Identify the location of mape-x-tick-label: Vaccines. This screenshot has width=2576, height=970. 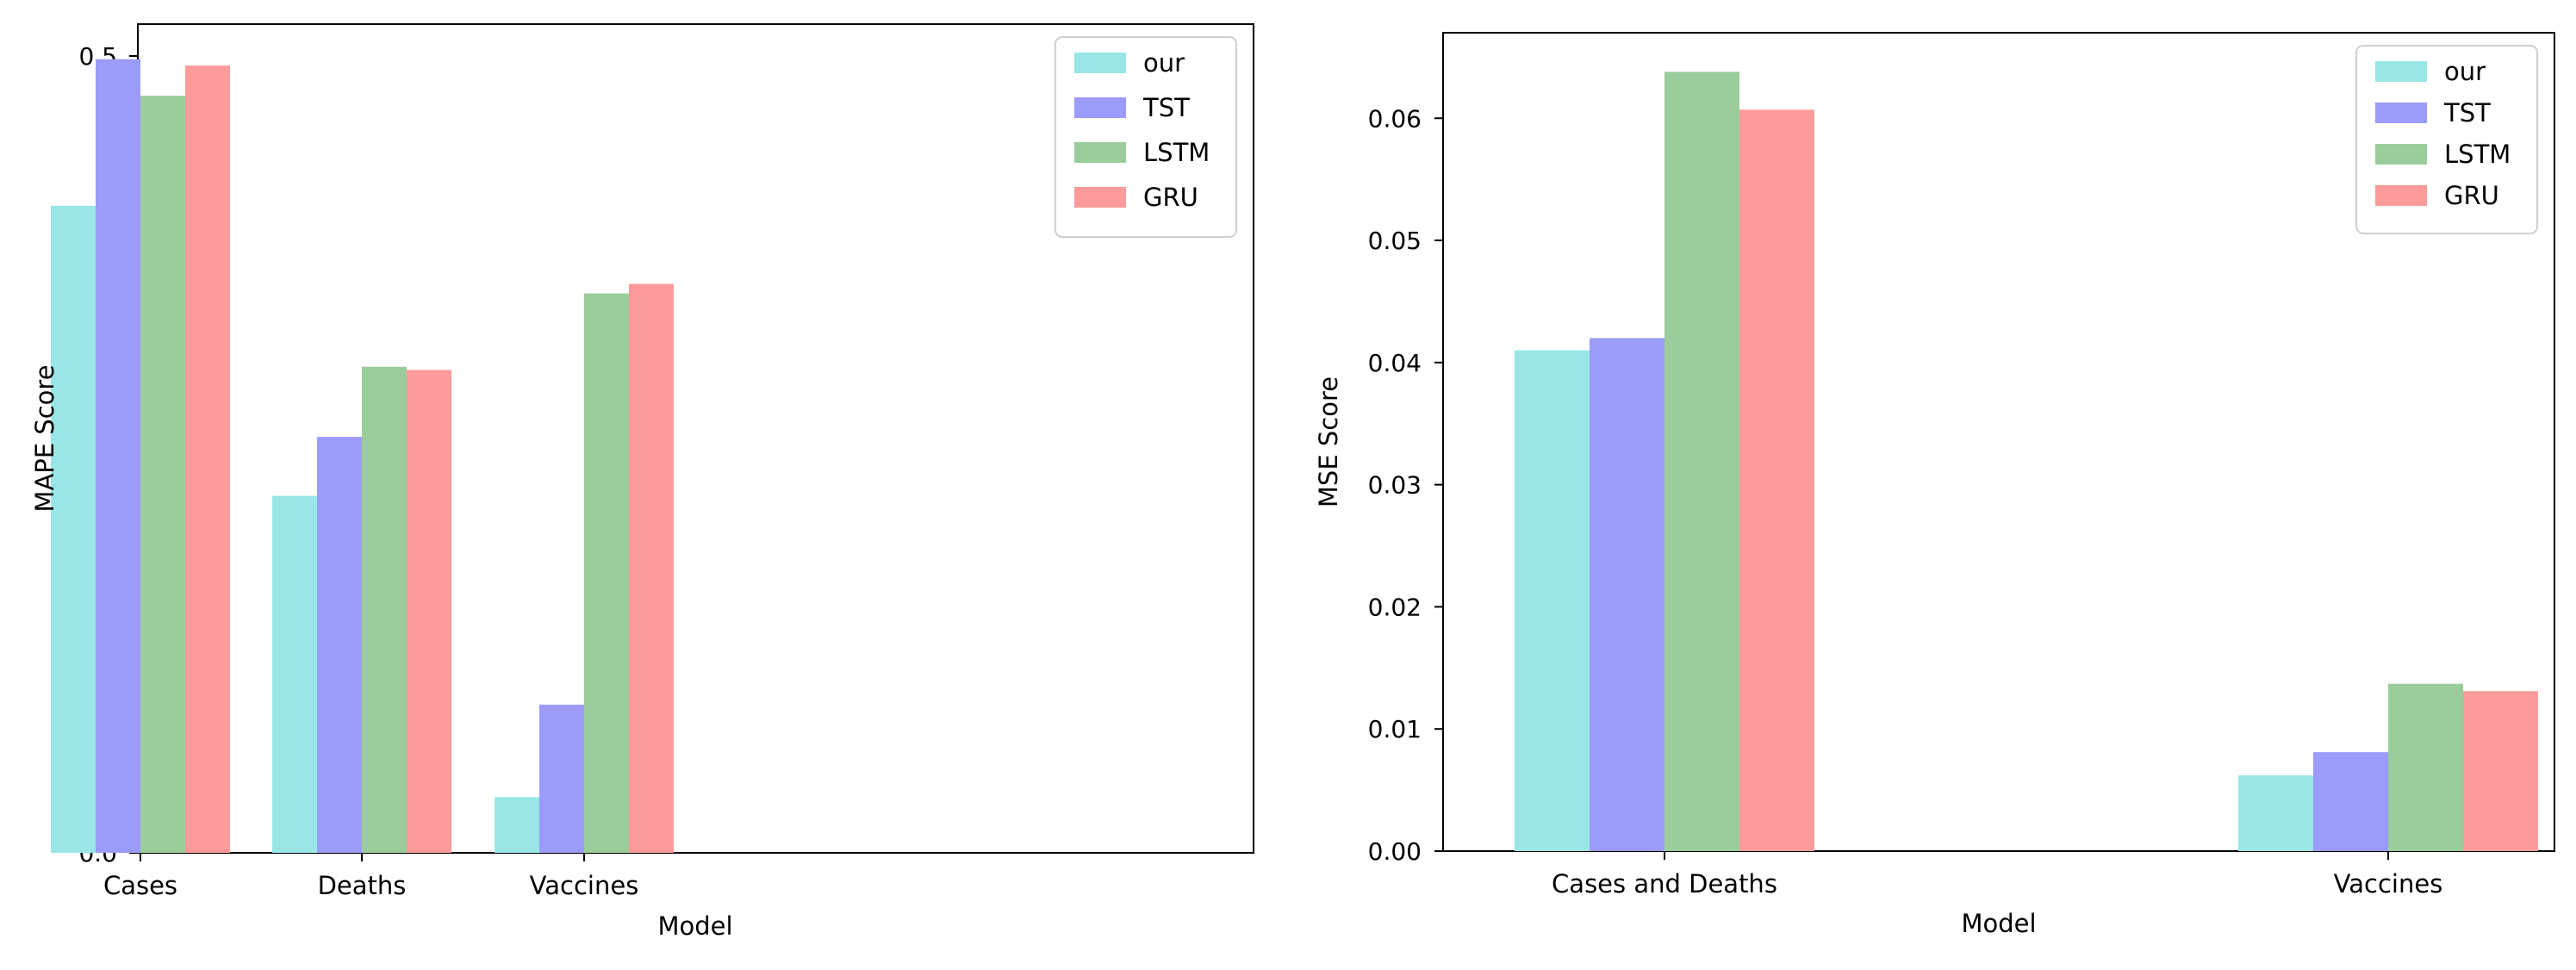
(584, 885).